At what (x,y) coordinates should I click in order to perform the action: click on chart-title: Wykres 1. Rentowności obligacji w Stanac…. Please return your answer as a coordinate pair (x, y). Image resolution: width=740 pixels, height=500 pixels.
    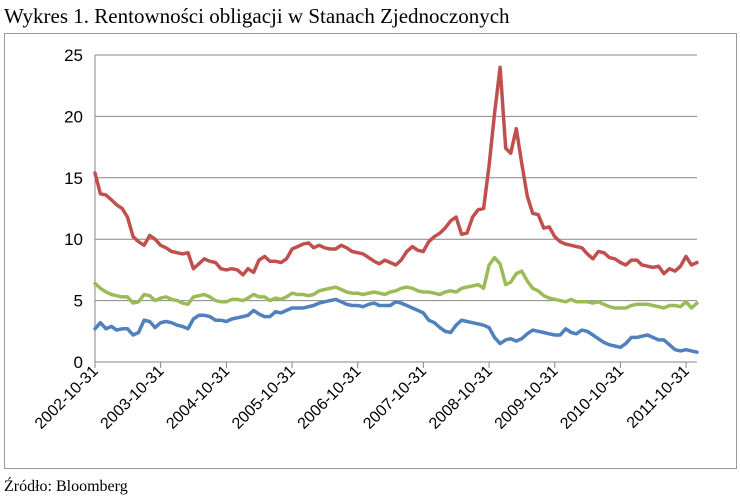
    Looking at the image, I should click on (257, 16).